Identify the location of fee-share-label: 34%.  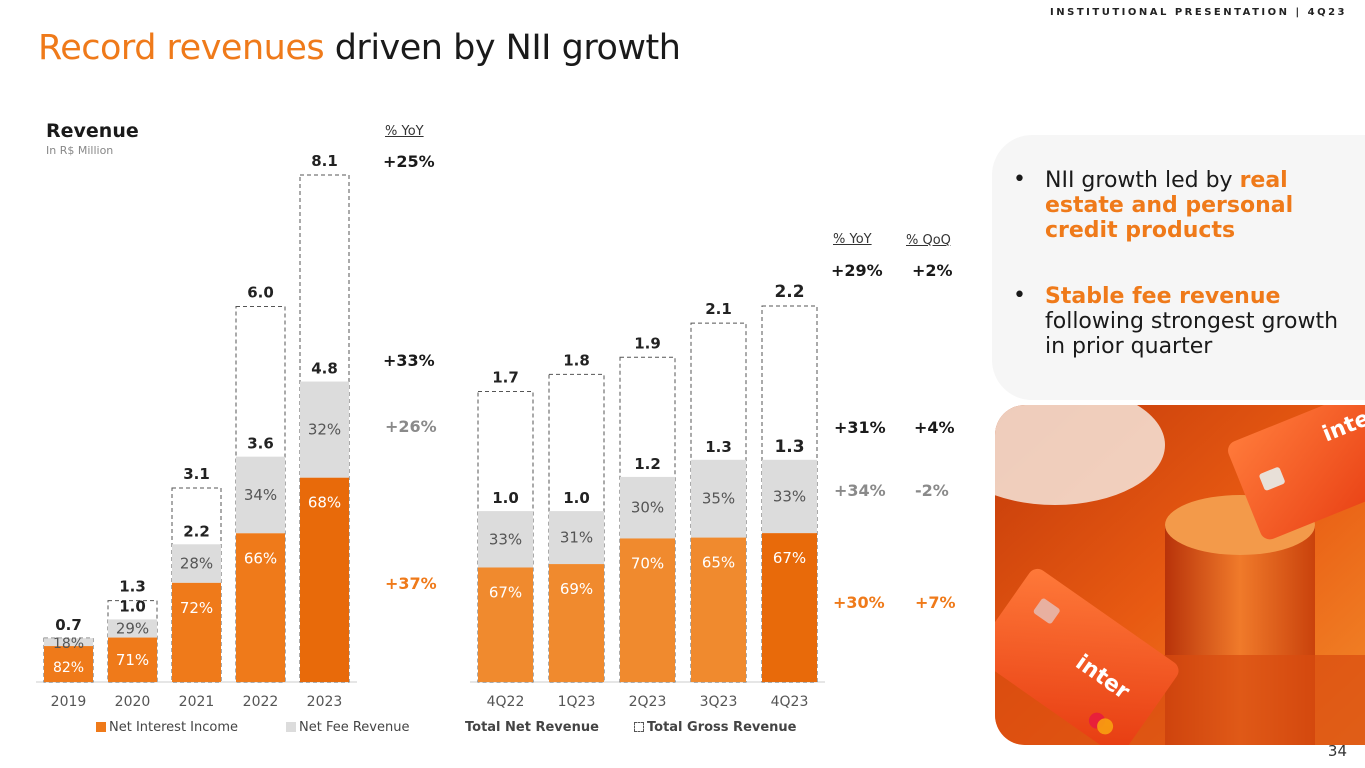
(260, 495).